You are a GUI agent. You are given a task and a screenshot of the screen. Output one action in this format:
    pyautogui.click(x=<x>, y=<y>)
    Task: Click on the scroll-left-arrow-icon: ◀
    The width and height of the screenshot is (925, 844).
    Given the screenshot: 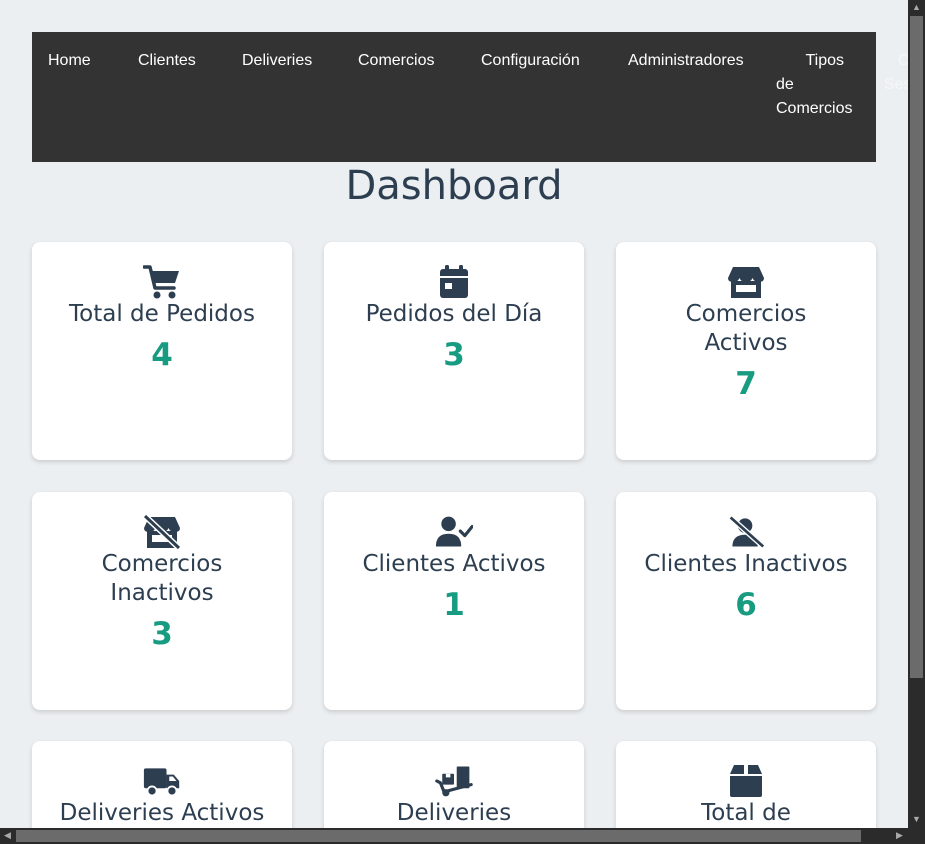 What is the action you would take?
    pyautogui.click(x=7, y=835)
    